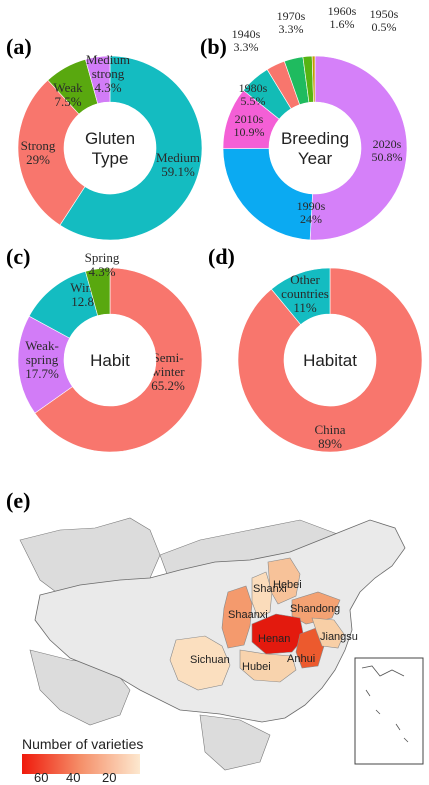  I want to click on slice-label: Medium strong 4.3%, so click(108, 73).